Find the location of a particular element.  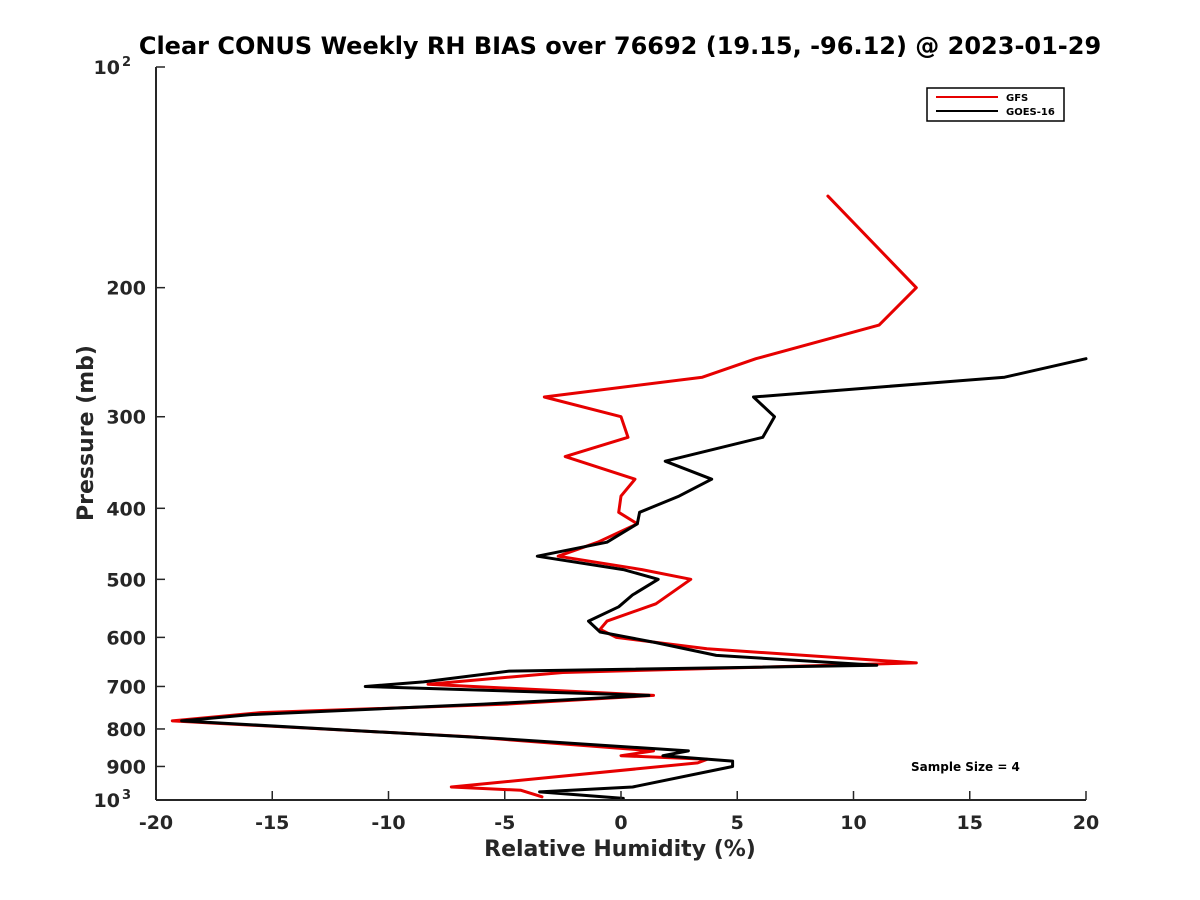

y-tick-label-power: 10 2 is located at coordinates (113, 67).